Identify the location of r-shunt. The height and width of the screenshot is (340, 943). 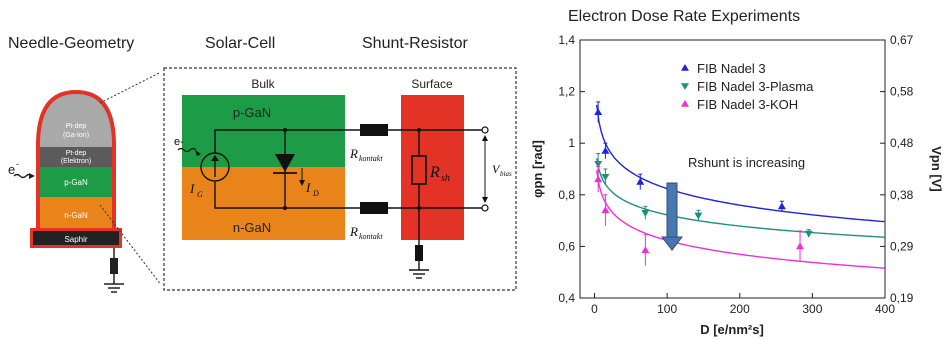
(419, 170).